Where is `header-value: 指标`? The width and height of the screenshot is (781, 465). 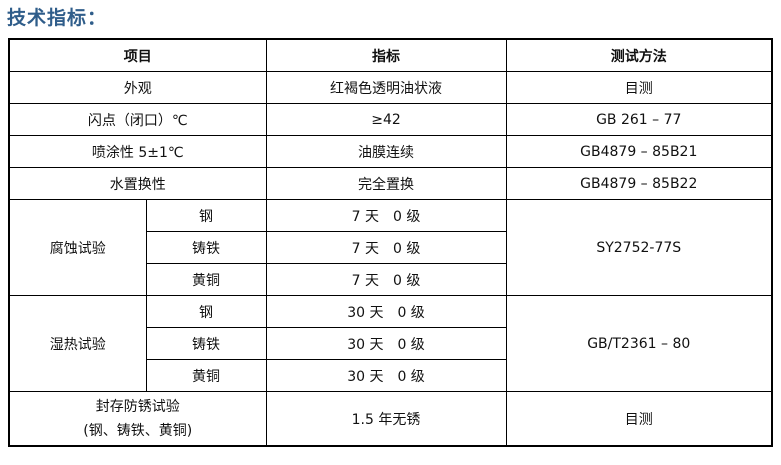
header-value: 指标 is located at coordinates (386, 55).